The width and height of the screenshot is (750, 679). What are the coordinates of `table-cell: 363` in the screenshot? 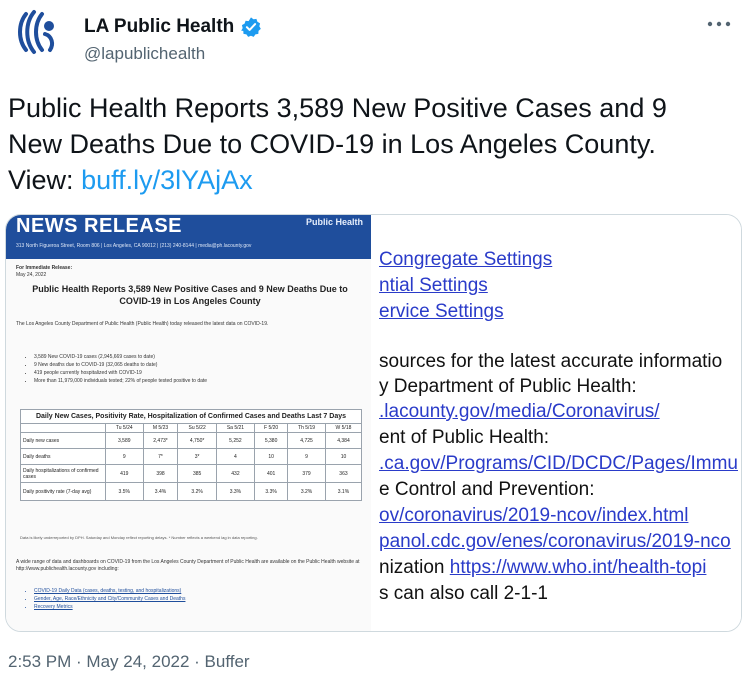 It's located at (343, 473).